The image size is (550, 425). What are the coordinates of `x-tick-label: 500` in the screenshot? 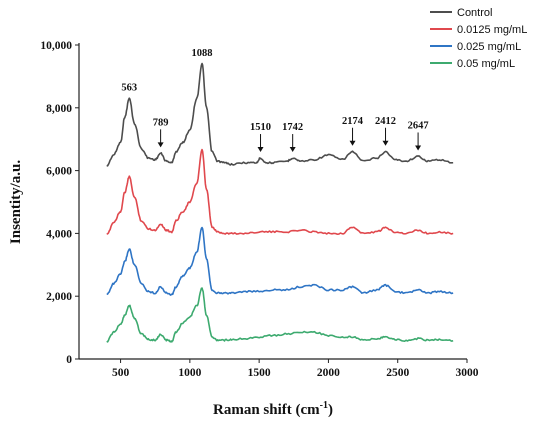 It's located at (121, 373).